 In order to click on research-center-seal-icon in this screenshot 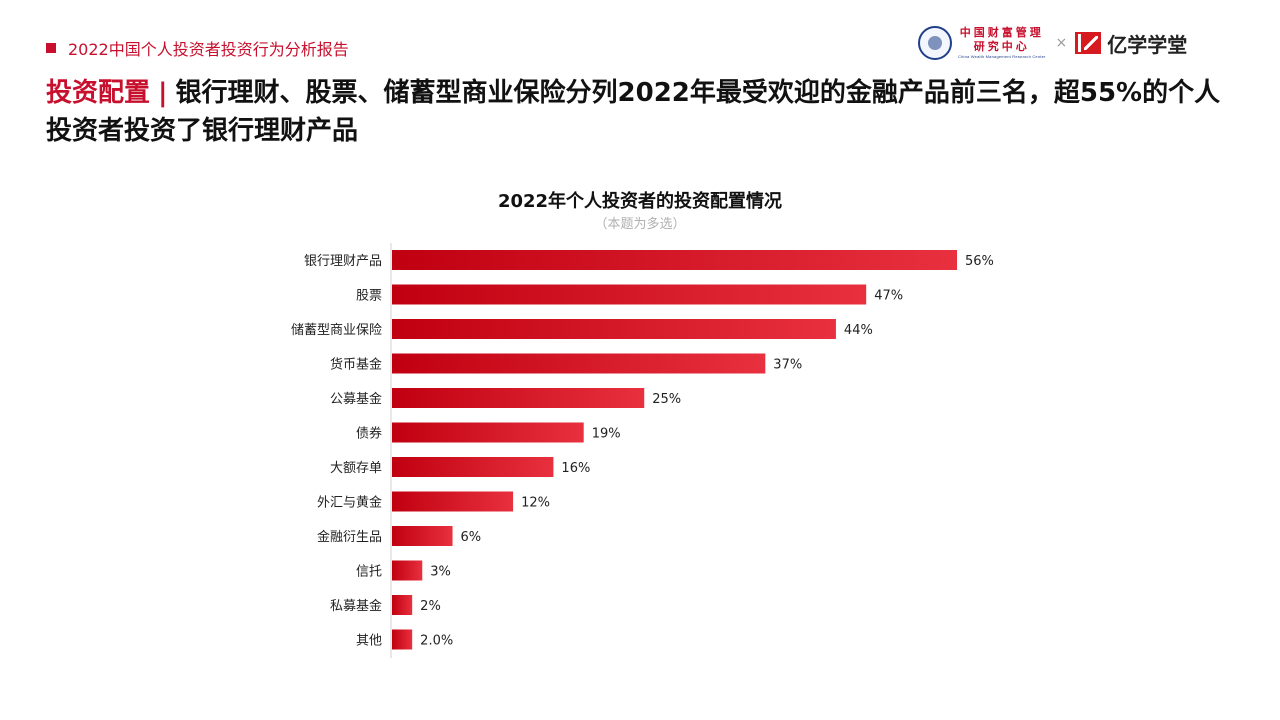, I will do `click(935, 43)`.